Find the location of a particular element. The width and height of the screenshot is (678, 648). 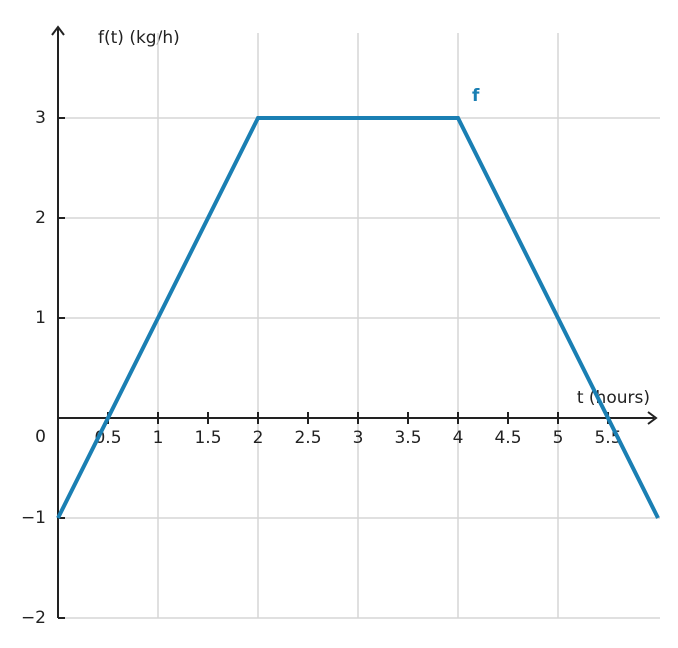

y-tick-label: −1 is located at coordinates (33, 518).